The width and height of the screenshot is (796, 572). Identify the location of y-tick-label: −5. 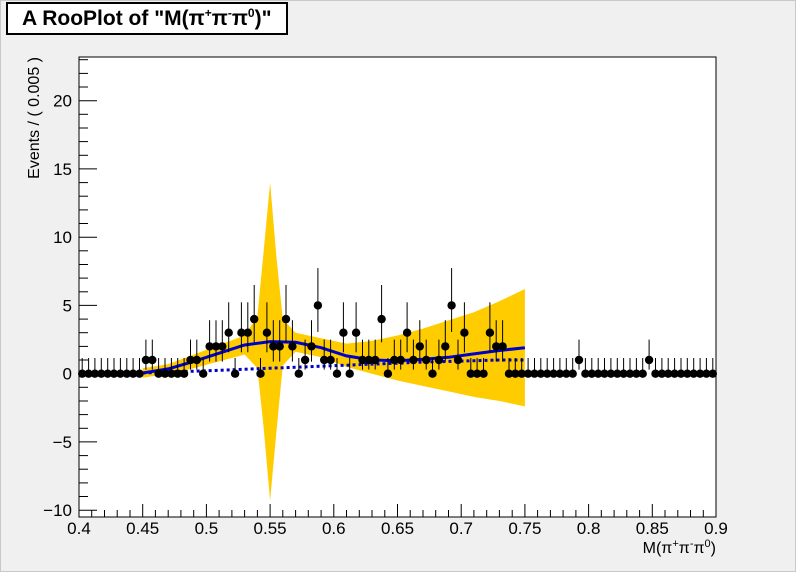
(62, 442).